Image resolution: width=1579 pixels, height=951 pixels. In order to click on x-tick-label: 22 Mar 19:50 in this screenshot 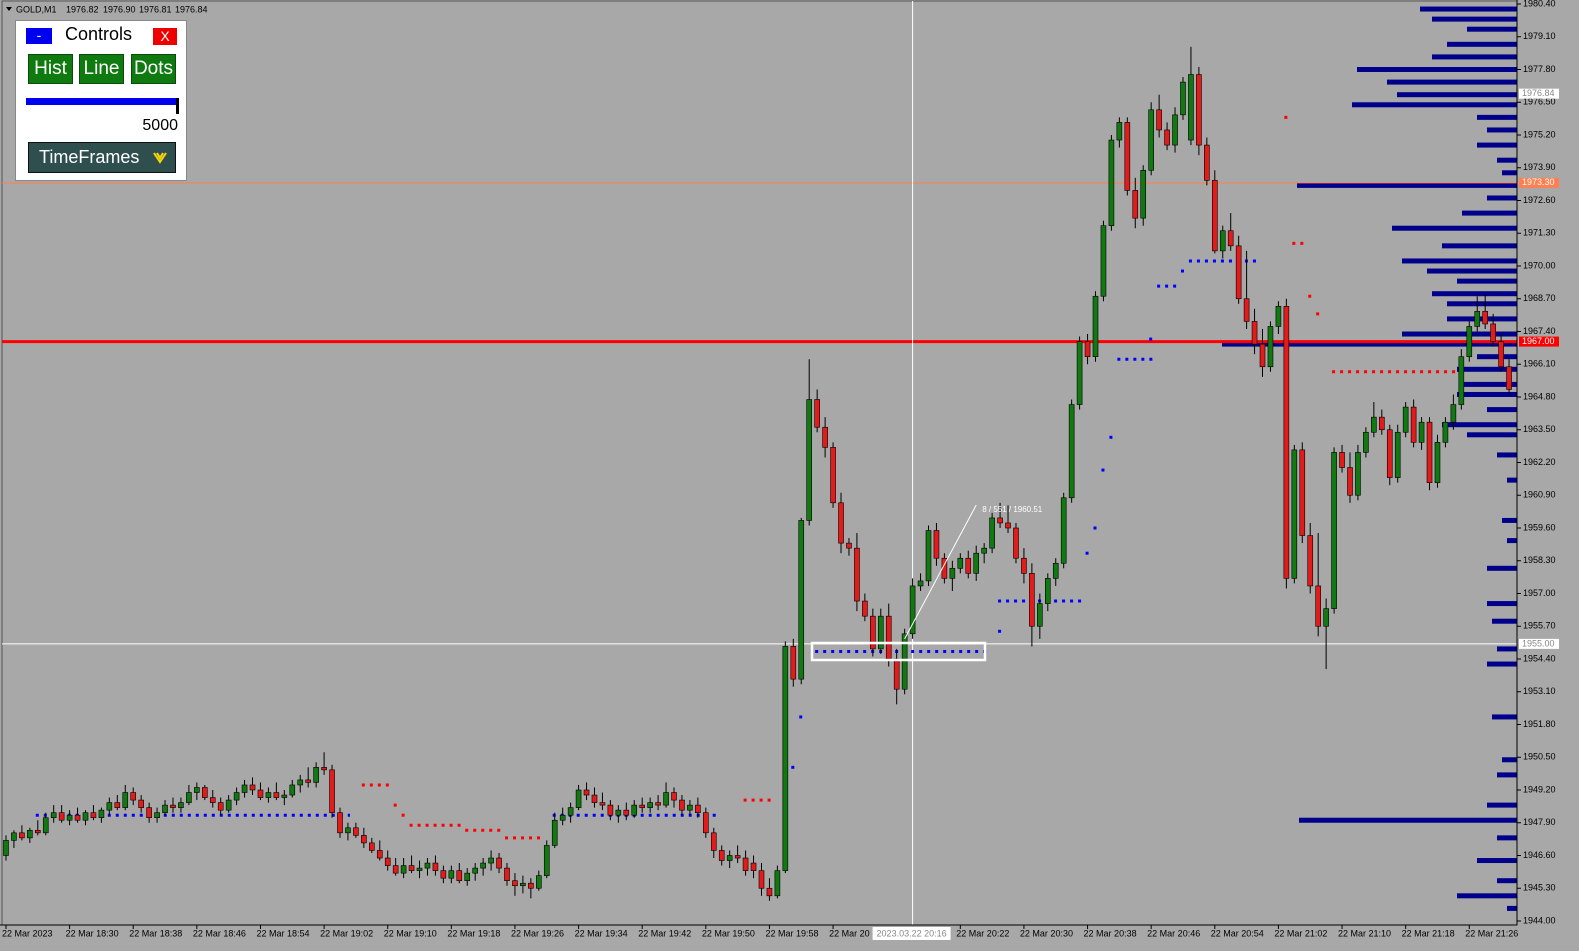, I will do `click(728, 933)`.